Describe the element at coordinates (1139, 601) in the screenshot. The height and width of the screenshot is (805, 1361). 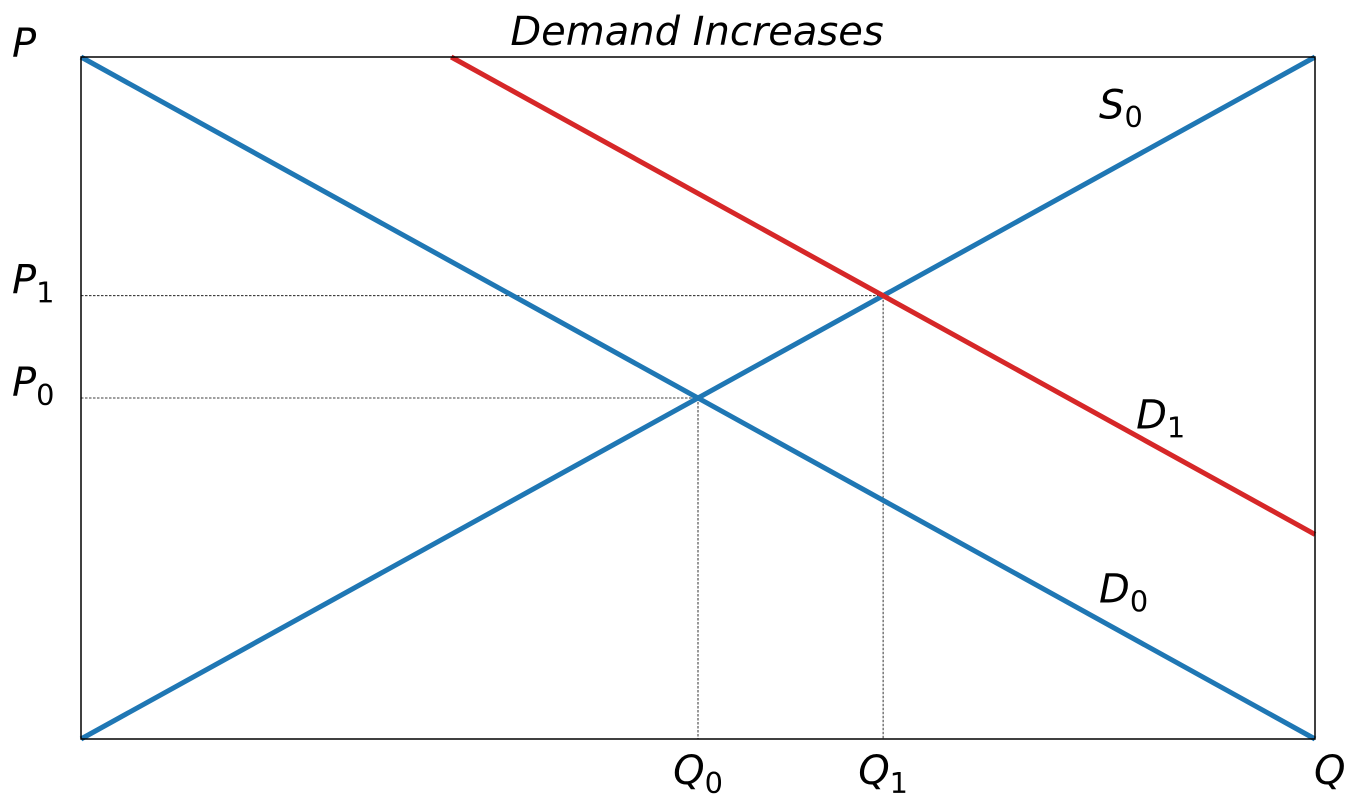
I see `curve-label-d0-subscript: 0` at that location.